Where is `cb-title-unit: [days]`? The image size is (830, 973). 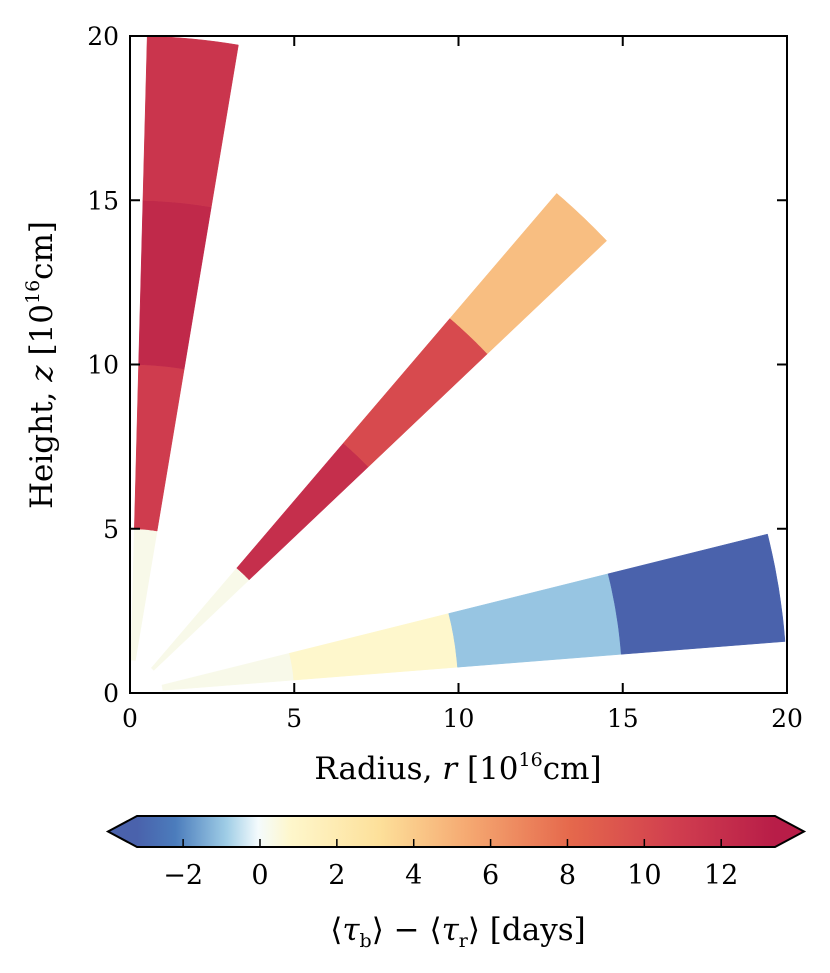
cb-title-unit: [days] is located at coordinates (533, 930).